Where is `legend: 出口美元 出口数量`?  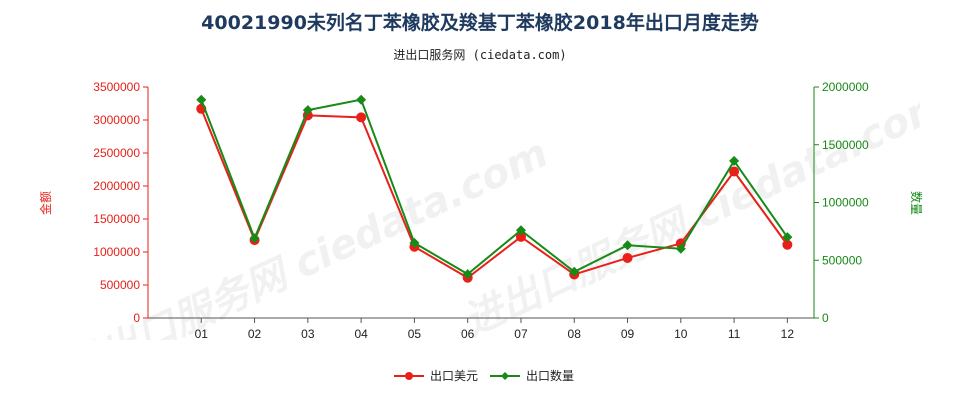 legend: 出口美元 出口数量 is located at coordinates (484, 375).